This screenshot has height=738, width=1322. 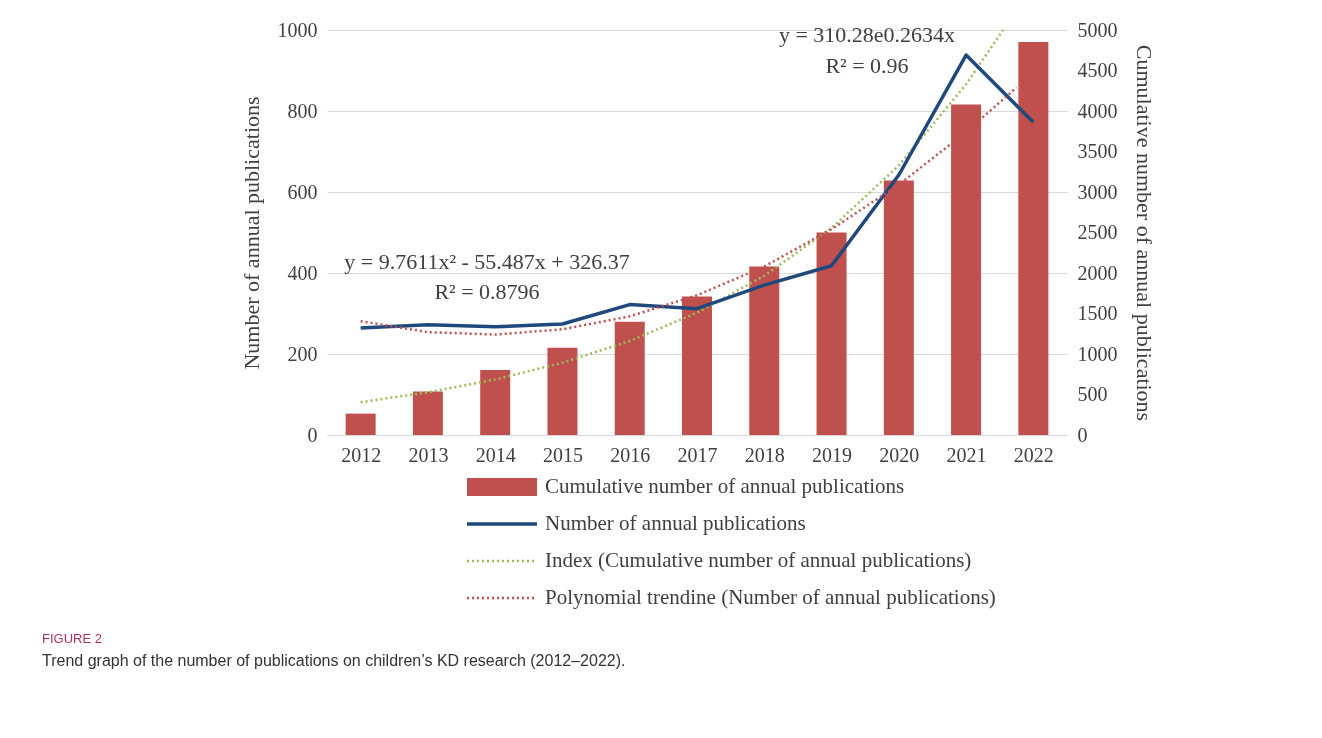 What do you see at coordinates (495, 454) in the screenshot?
I see `x-tick-label: 2014` at bounding box center [495, 454].